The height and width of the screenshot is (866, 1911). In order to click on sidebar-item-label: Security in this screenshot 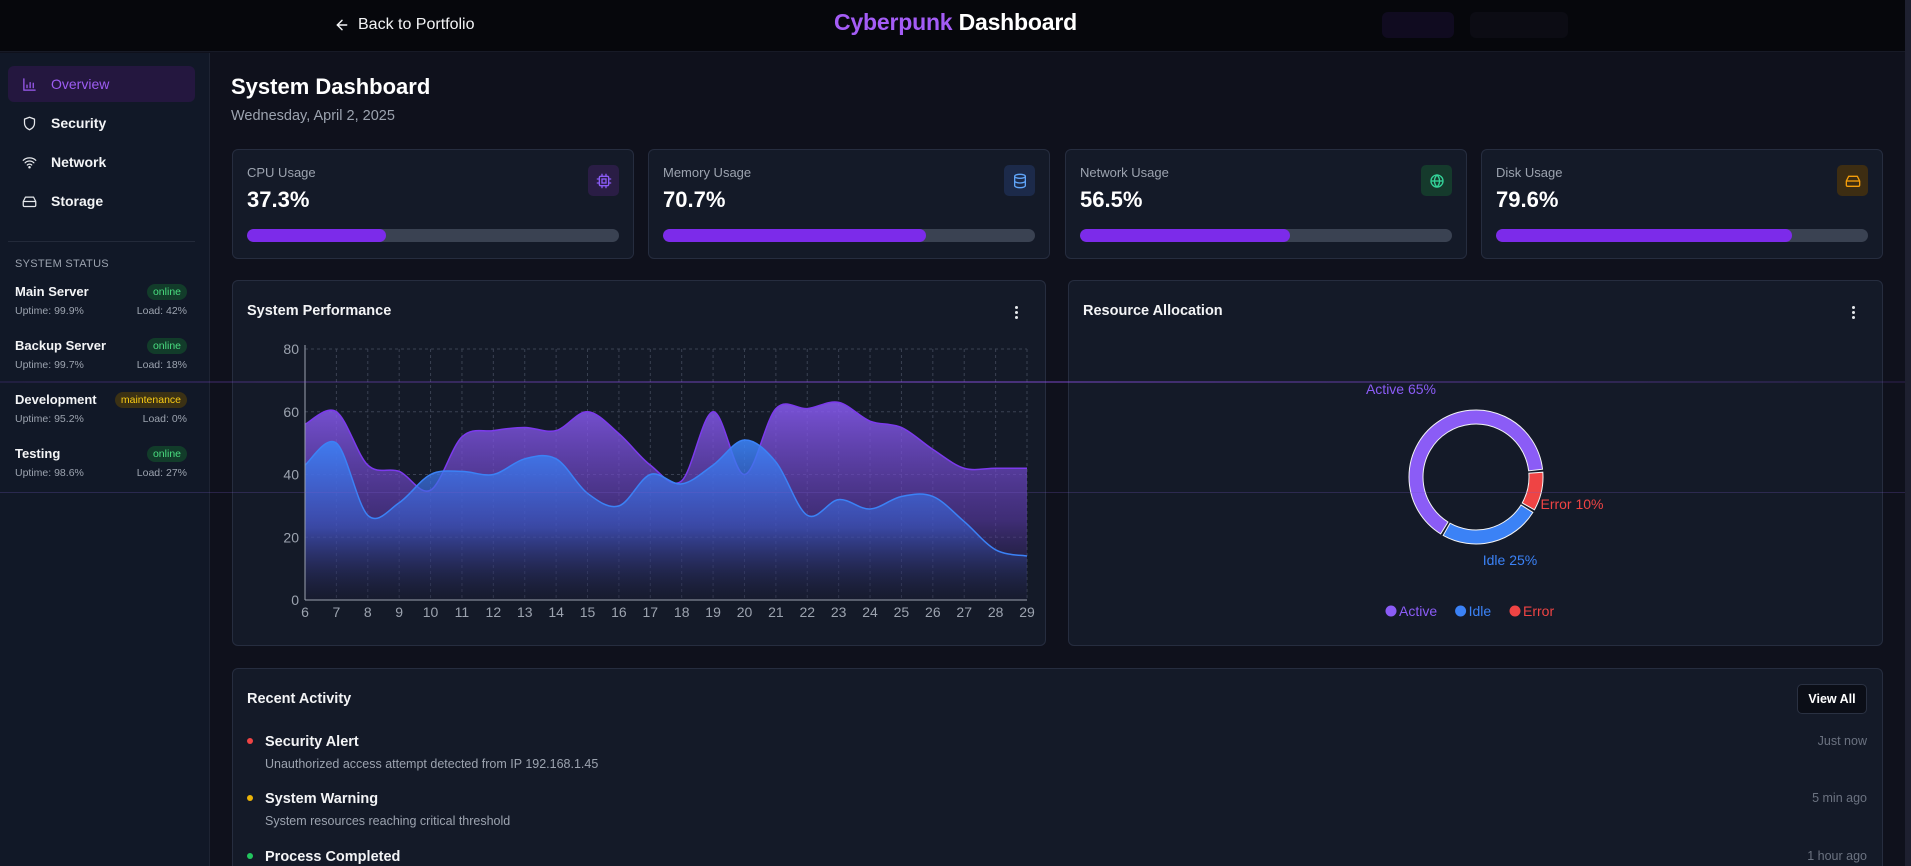, I will do `click(79, 123)`.